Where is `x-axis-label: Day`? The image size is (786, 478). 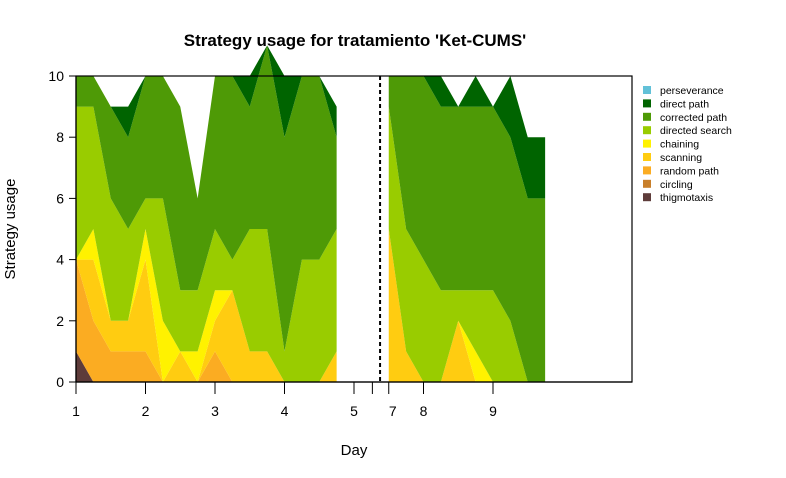 x-axis-label: Day is located at coordinates (354, 450).